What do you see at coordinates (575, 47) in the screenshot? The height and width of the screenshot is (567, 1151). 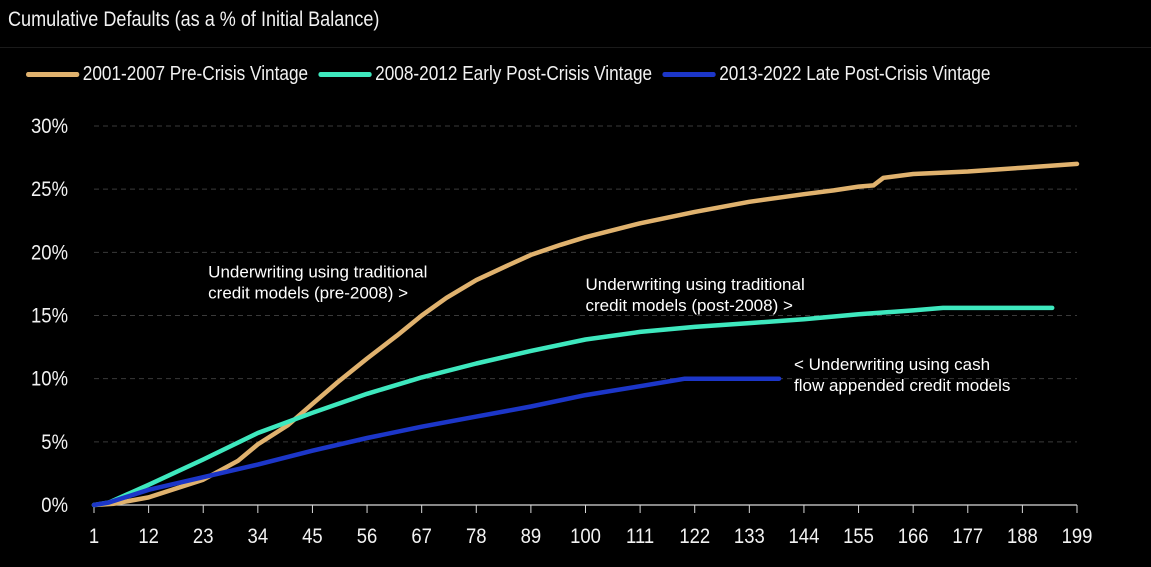 I see `title-divider` at bounding box center [575, 47].